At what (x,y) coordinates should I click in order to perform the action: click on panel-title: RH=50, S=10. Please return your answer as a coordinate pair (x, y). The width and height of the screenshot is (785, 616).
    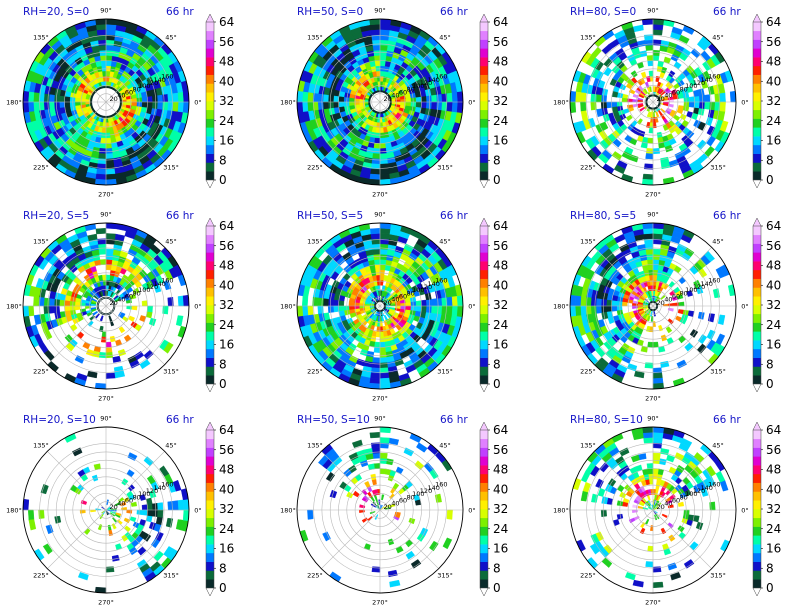
    Looking at the image, I should click on (333, 420).